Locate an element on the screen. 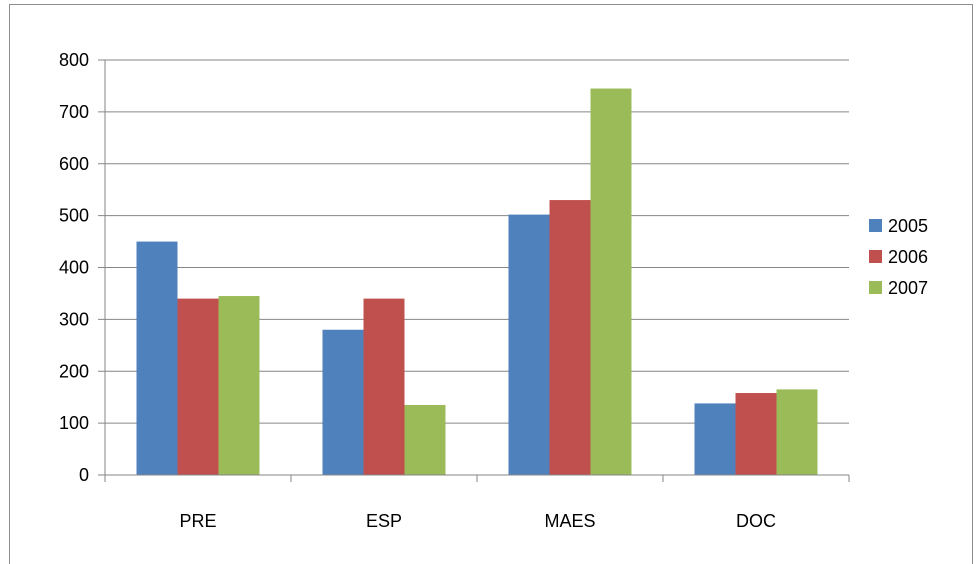 Image resolution: width=980 pixels, height=564 pixels. bar-maes-2007 is located at coordinates (611, 281).